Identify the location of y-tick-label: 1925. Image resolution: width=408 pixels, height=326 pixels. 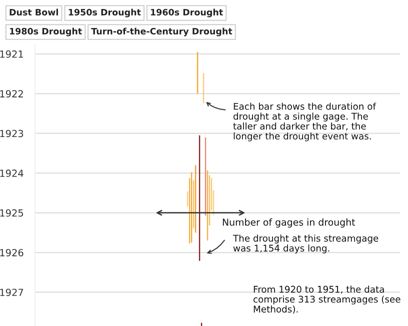
(12, 213).